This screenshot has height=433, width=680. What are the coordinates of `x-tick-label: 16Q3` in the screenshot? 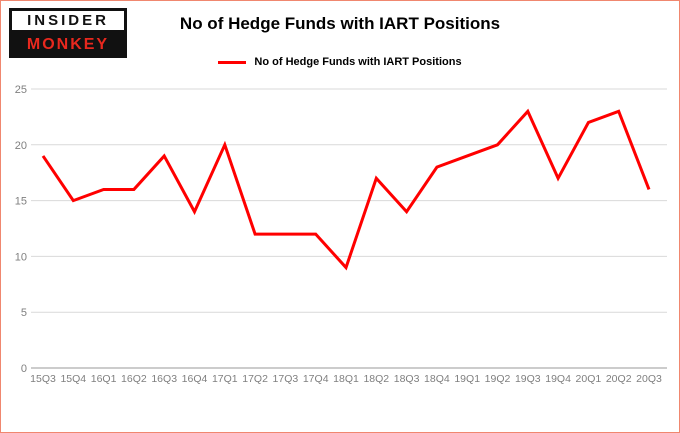 It's located at (164, 379).